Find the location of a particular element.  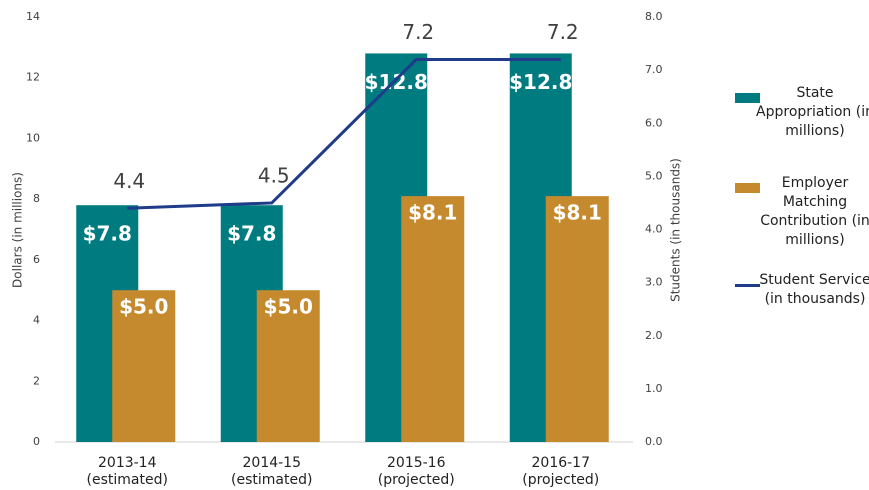

x-tick-label: 2015-16 (projected) is located at coordinates (416, 471).